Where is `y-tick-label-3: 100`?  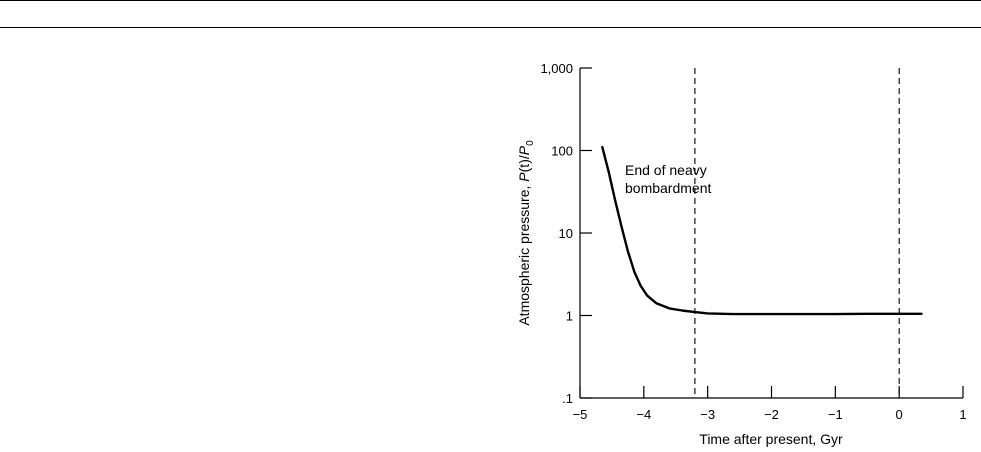
y-tick-label-3: 100 is located at coordinates (562, 151).